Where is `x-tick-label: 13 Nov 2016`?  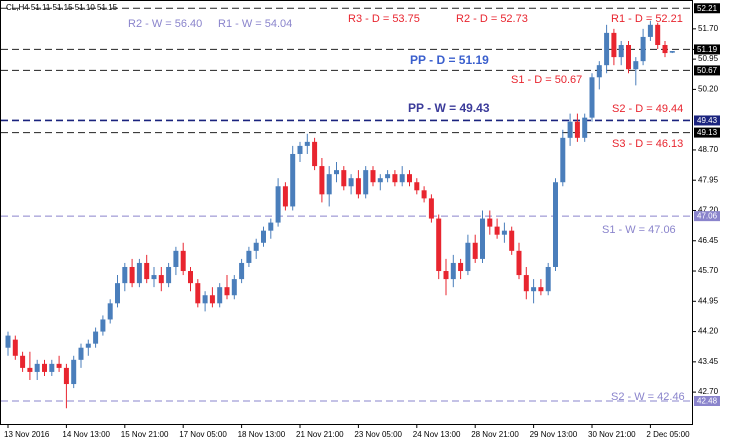
x-tick-label: 13 Nov 2016 is located at coordinates (27, 434).